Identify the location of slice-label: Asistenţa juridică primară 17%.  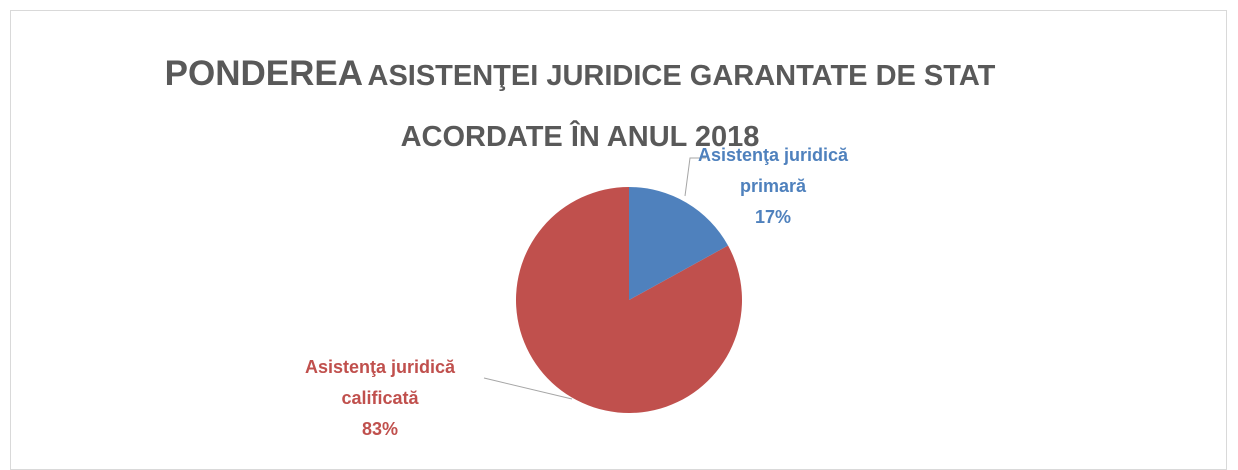
(773, 186).